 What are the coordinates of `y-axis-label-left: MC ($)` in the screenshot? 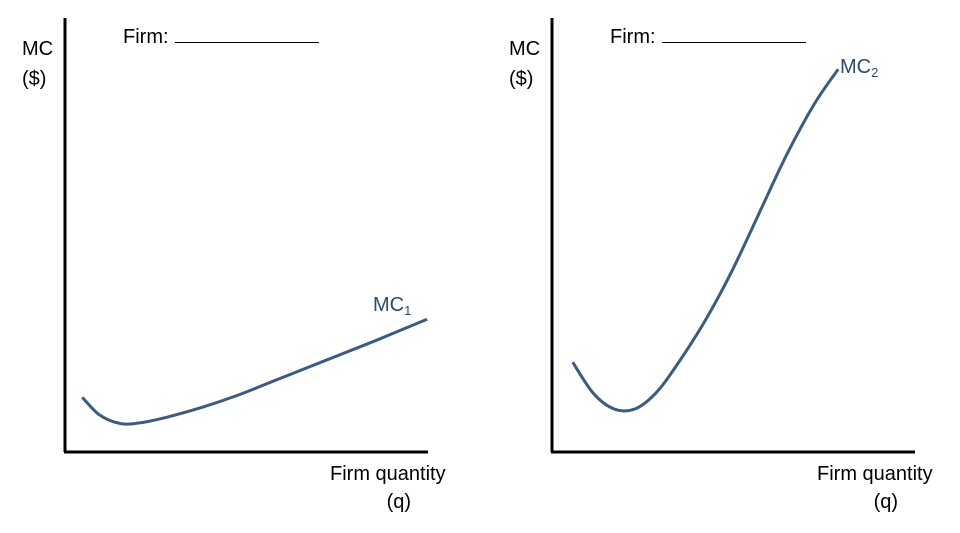 It's located at (38, 64).